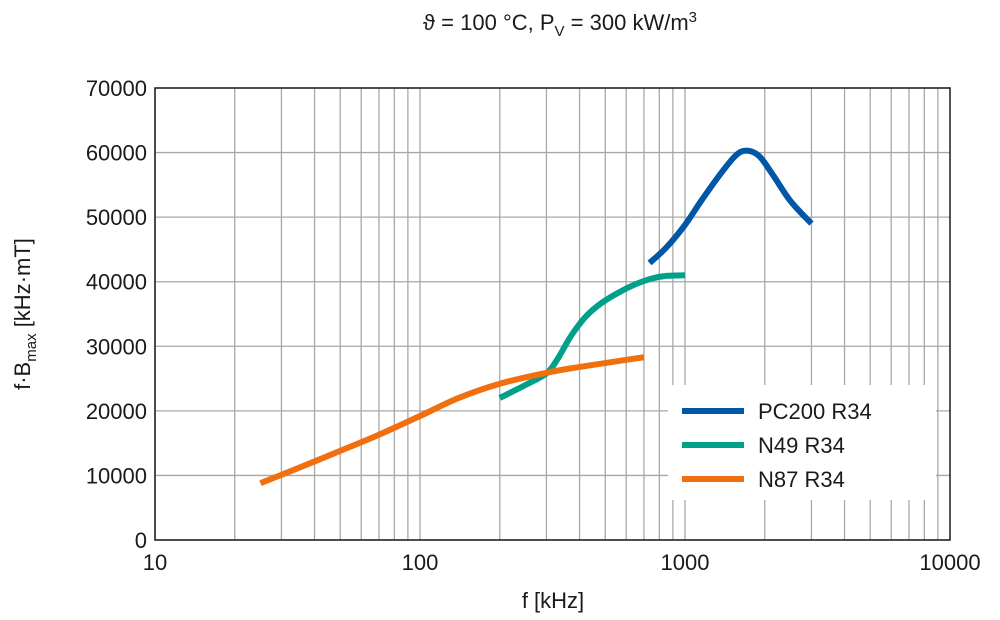  I want to click on legend-label: N49 R34, so click(801, 445).